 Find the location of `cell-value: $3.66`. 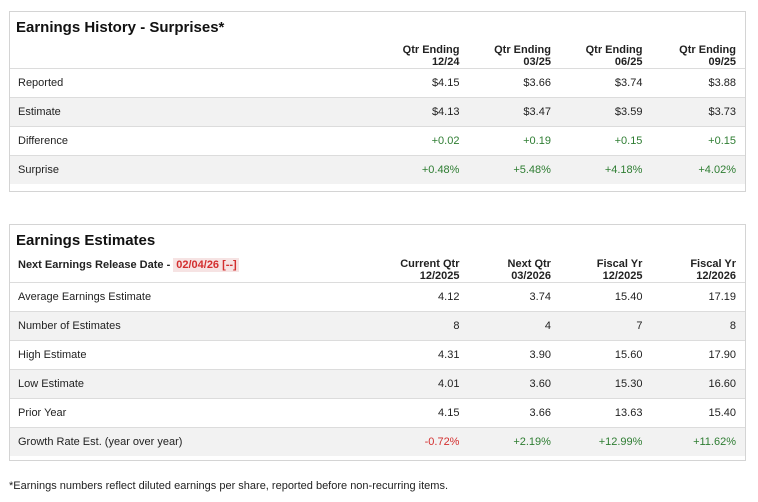

cell-value: $3.66 is located at coordinates (537, 82).